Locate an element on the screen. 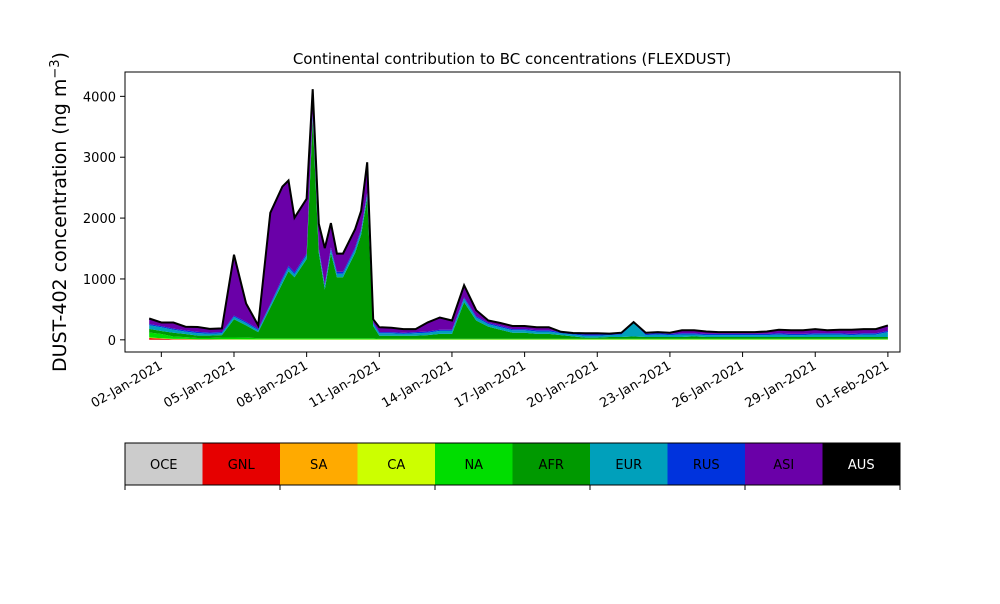 The image size is (1000, 604). x-tick-label: 20-Jan-2021 is located at coordinates (563, 384).